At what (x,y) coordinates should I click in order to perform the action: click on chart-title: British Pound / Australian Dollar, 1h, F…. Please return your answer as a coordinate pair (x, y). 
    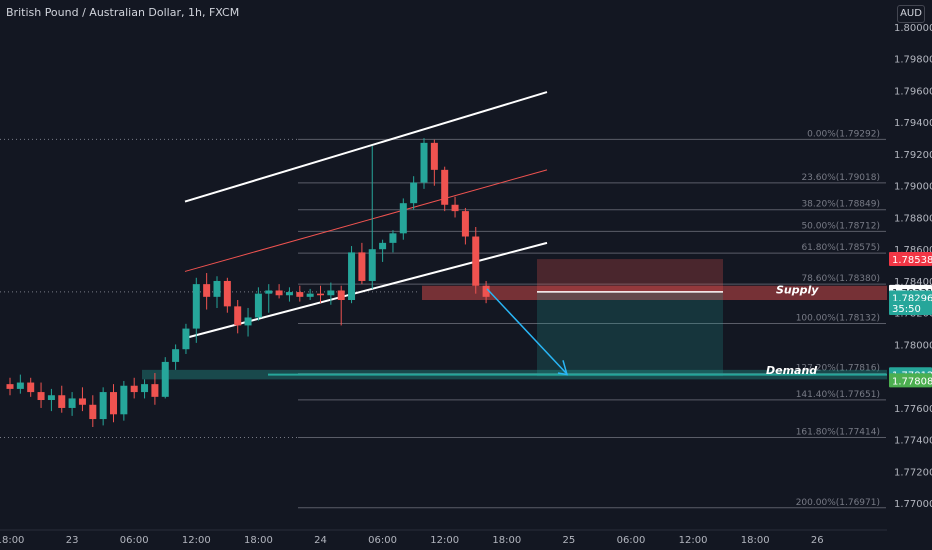
    Looking at the image, I should click on (123, 12).